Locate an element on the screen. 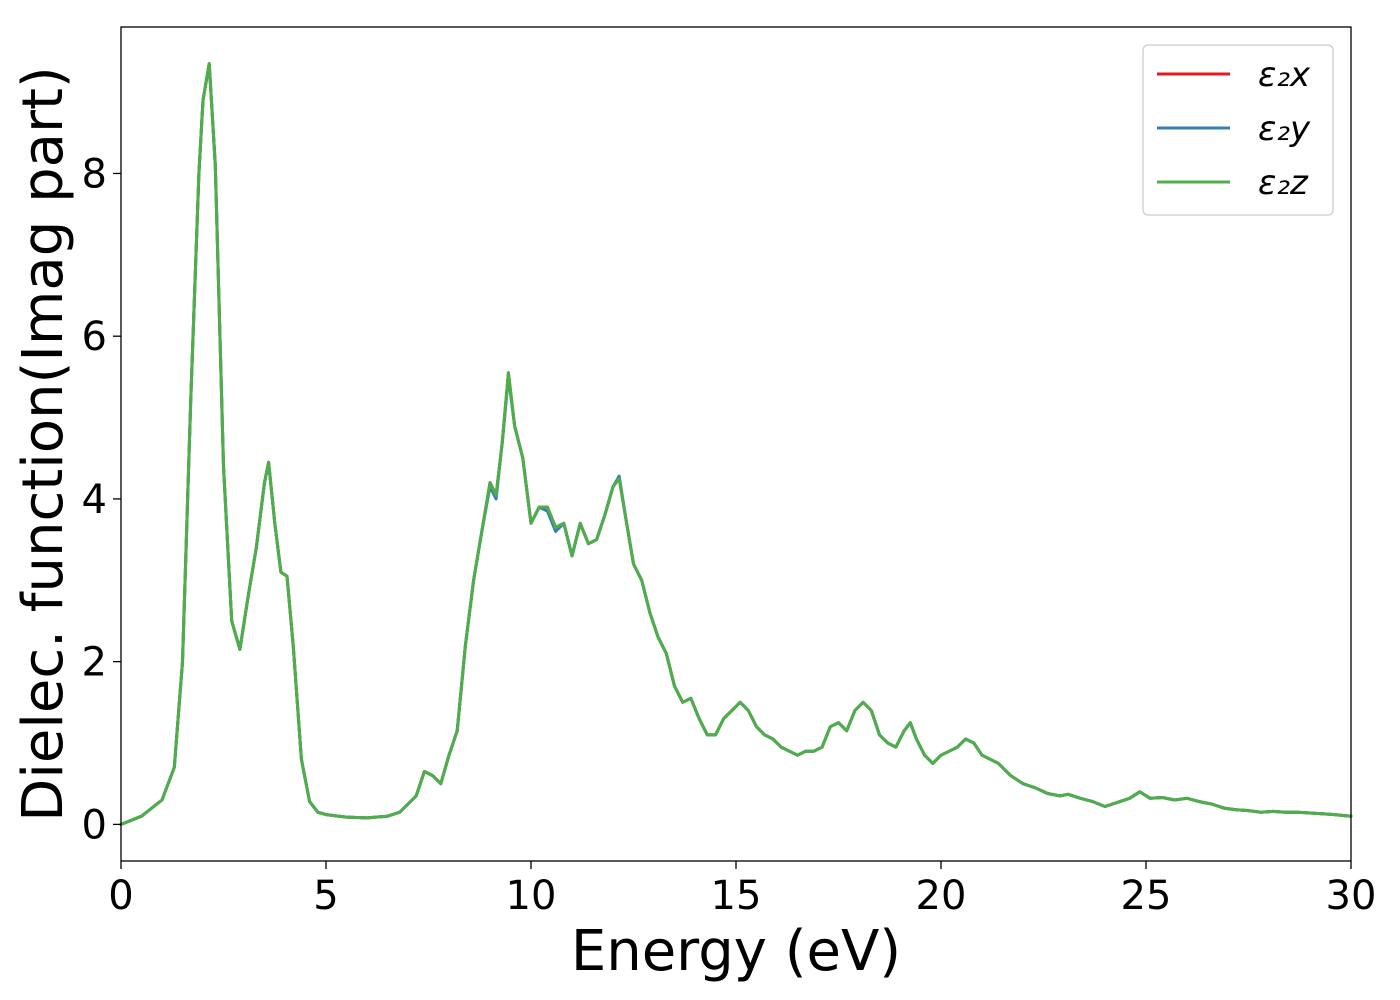 The height and width of the screenshot is (1000, 1400). y-tick-label: 0 is located at coordinates (94, 825).